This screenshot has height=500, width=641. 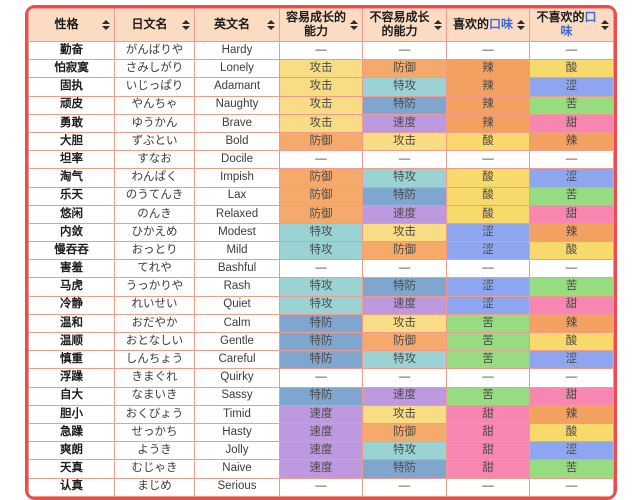 I want to click on table-row: 害羞 てれや Bashful — — — —, so click(x=321, y=269).